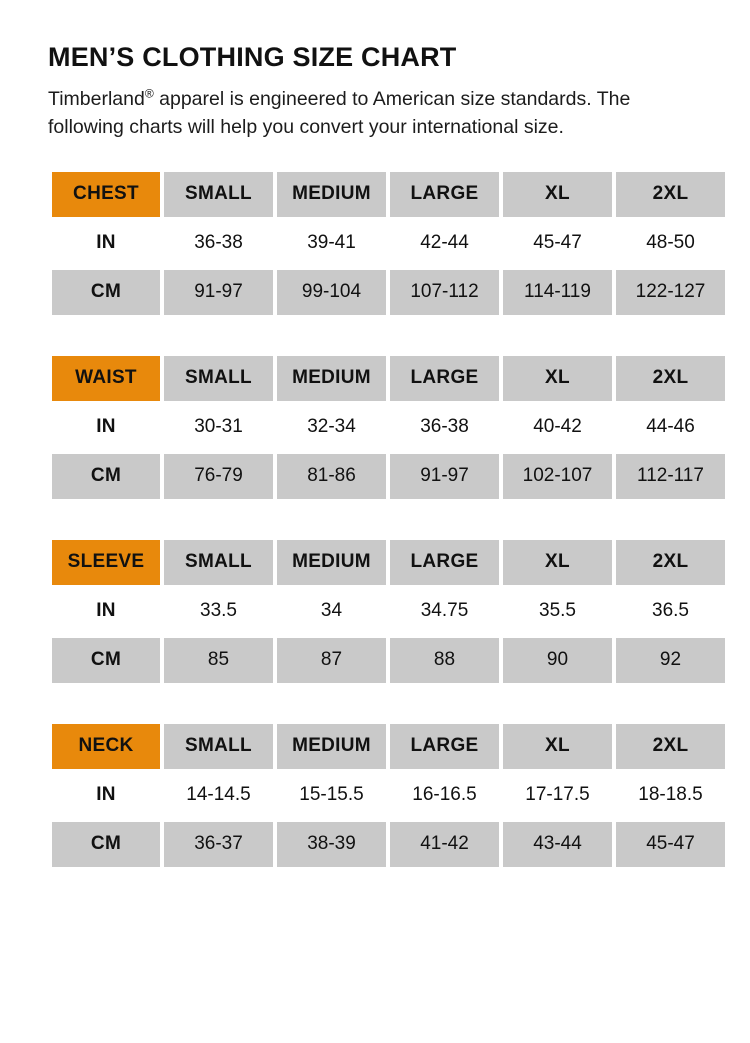 The height and width of the screenshot is (1043, 750). What do you see at coordinates (557, 844) in the screenshot?
I see `measurement-cell: 43-44` at bounding box center [557, 844].